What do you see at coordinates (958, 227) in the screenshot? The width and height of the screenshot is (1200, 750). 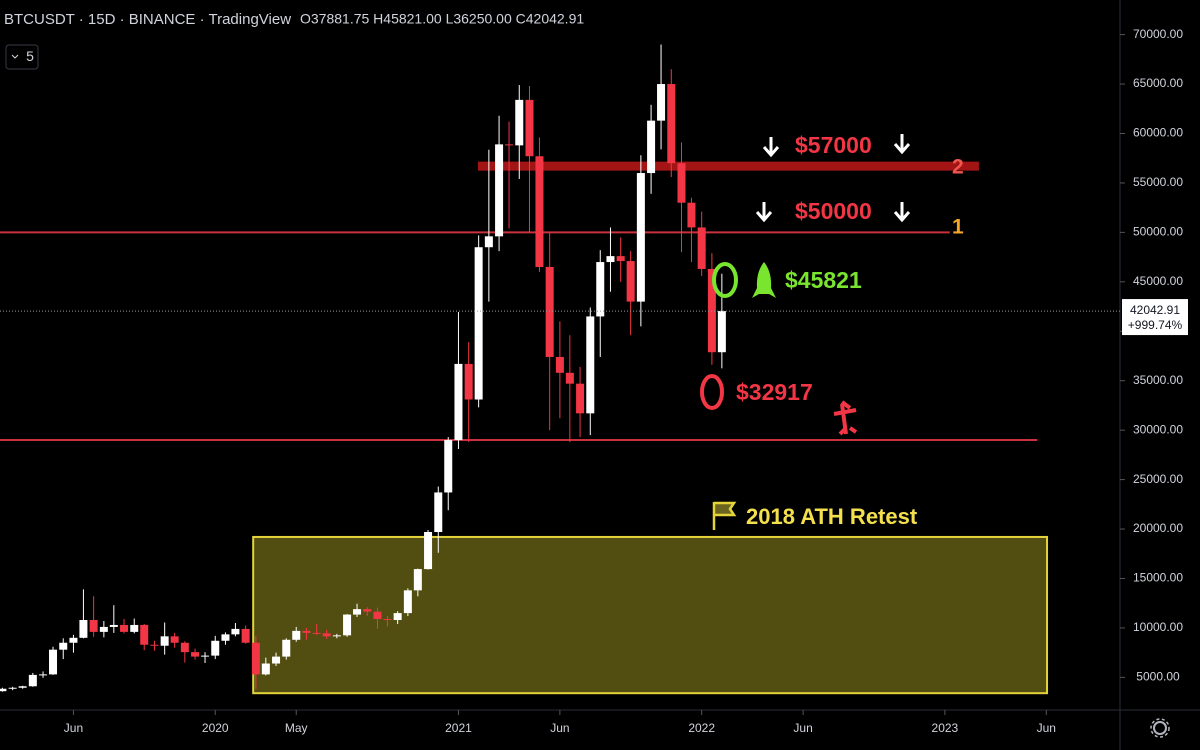 I see `level-number: 1` at bounding box center [958, 227].